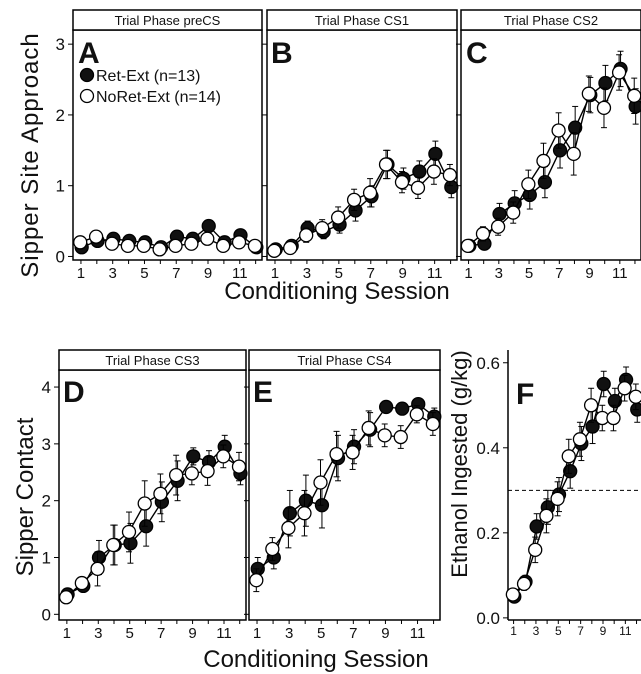 This screenshot has width=641, height=674. What do you see at coordinates (336, 291) in the screenshot?
I see `top-x-axis-label: Conditioning Session` at bounding box center [336, 291].